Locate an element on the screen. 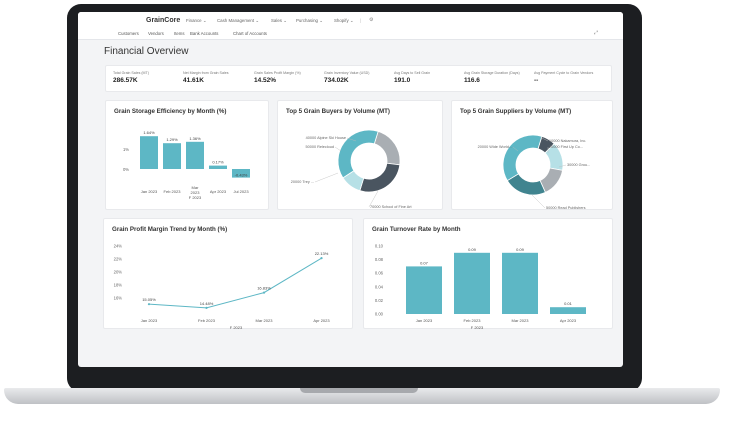 The height and width of the screenshot is (431, 733). y-tick-label: 24% is located at coordinates (118, 246).